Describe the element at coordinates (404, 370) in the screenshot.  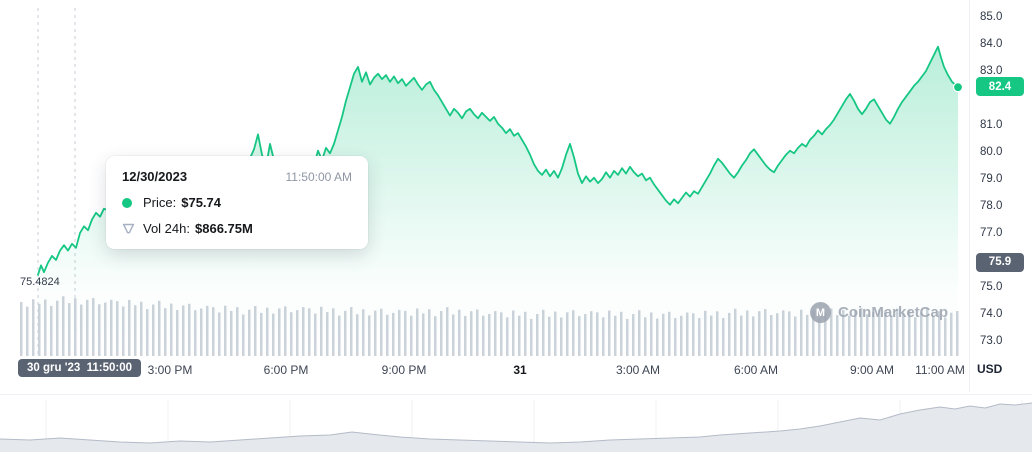
I see `x-axis-label: 9:00 PM` at that location.